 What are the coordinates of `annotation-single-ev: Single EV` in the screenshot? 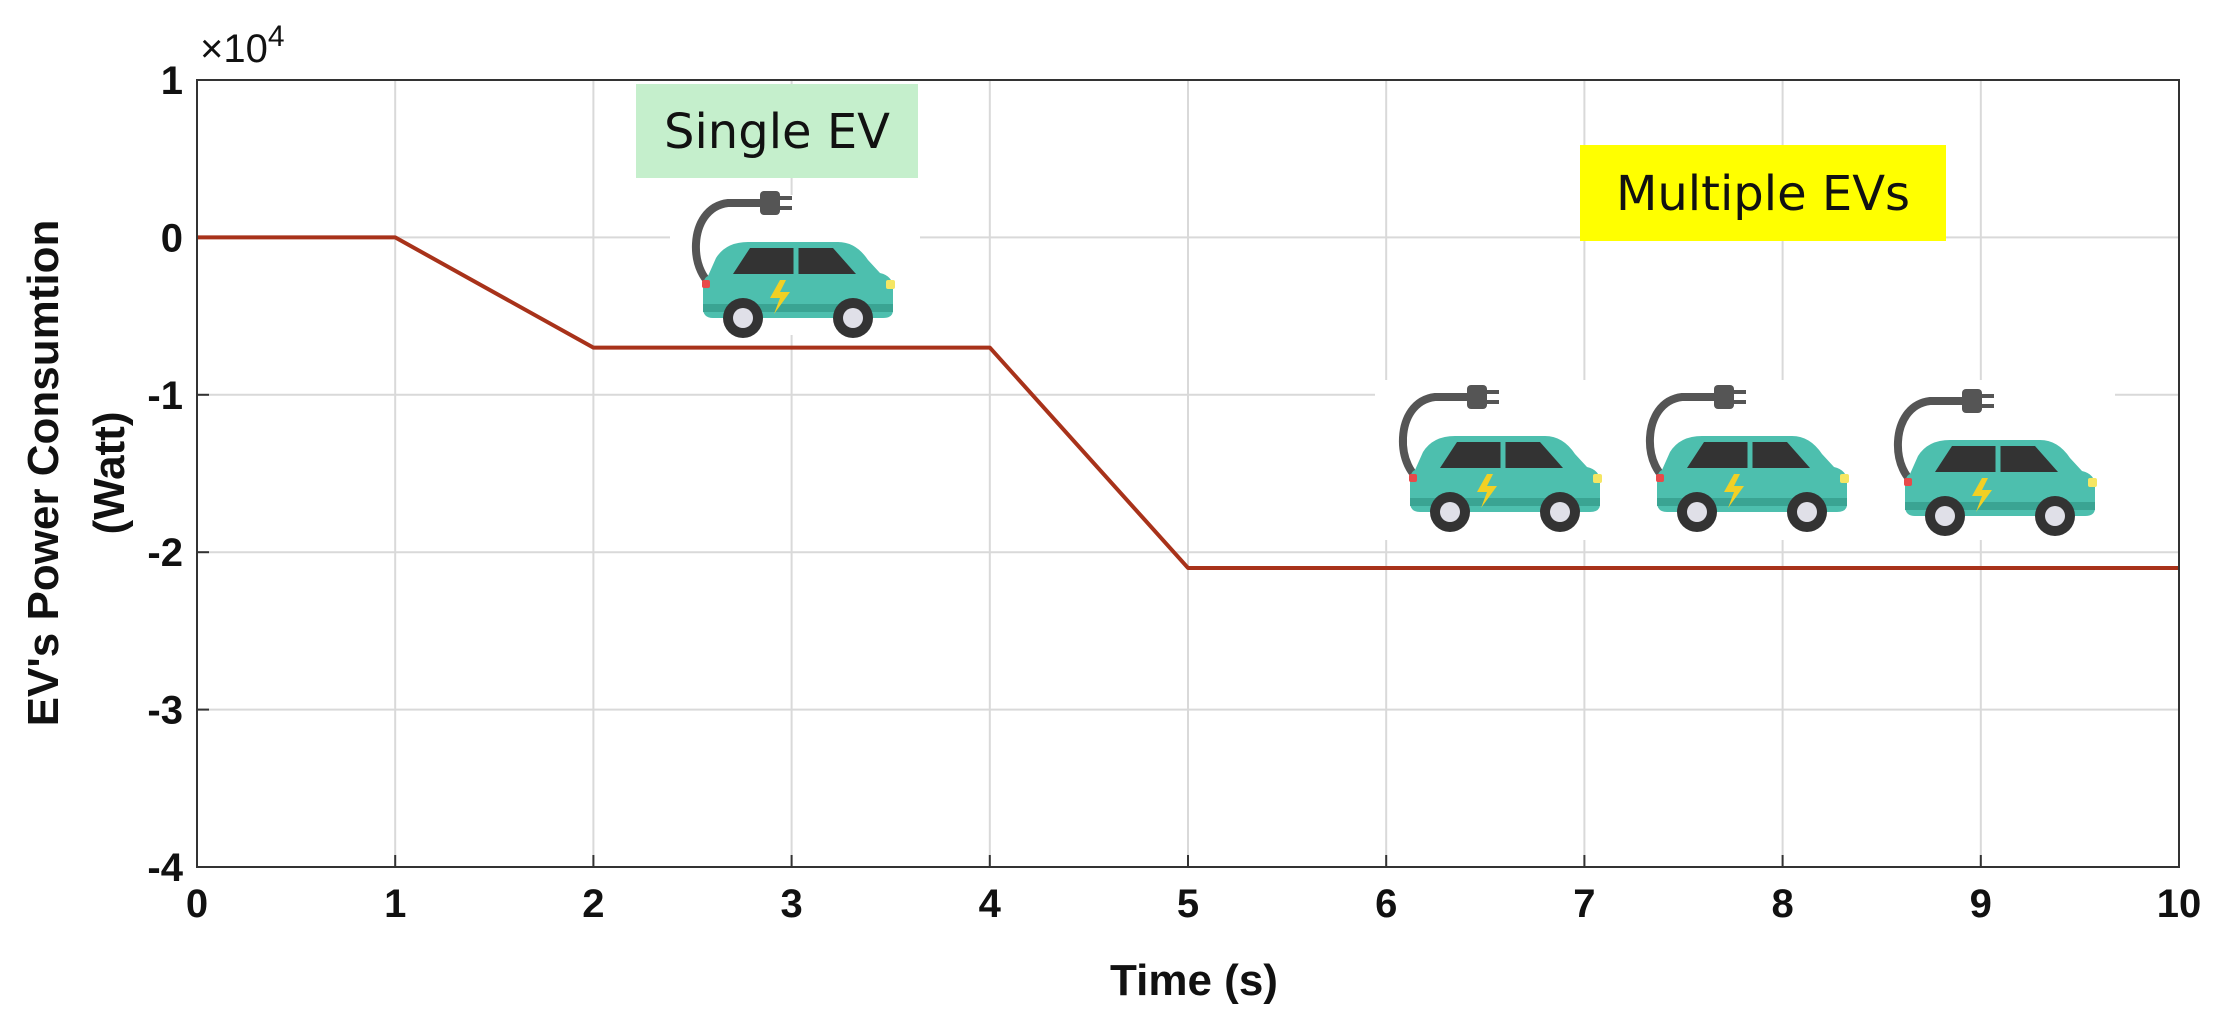 It's located at (777, 131).